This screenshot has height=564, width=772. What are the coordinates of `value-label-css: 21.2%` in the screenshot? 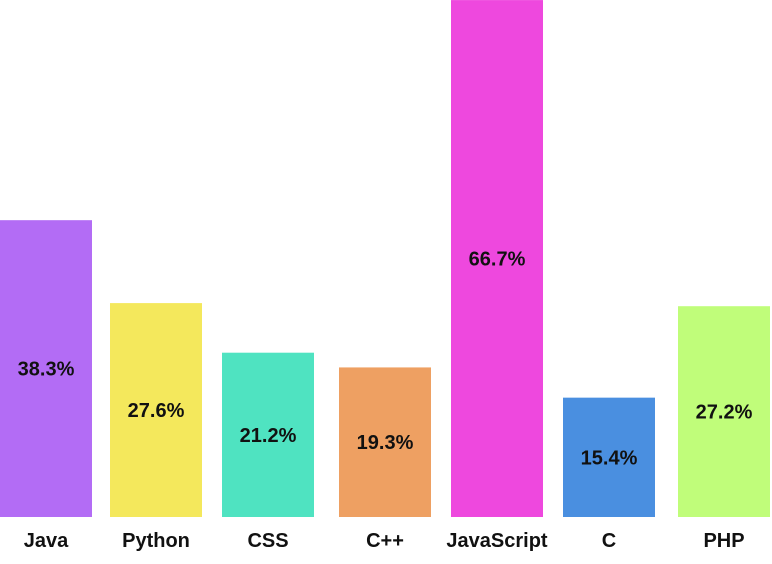 It's located at (268, 436).